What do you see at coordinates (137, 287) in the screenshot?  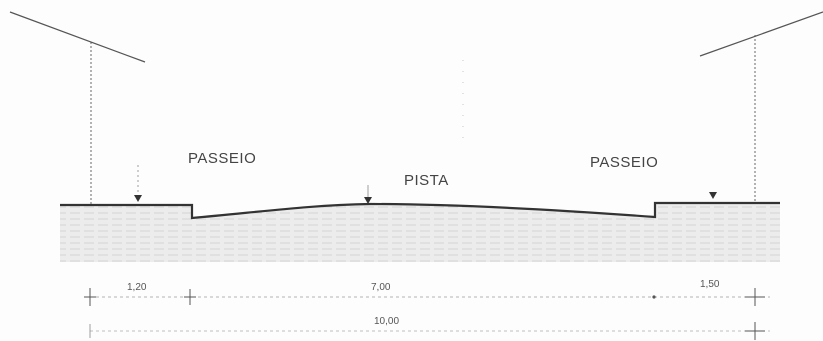 I see `dim-left-sidewalk: 1,20` at bounding box center [137, 287].